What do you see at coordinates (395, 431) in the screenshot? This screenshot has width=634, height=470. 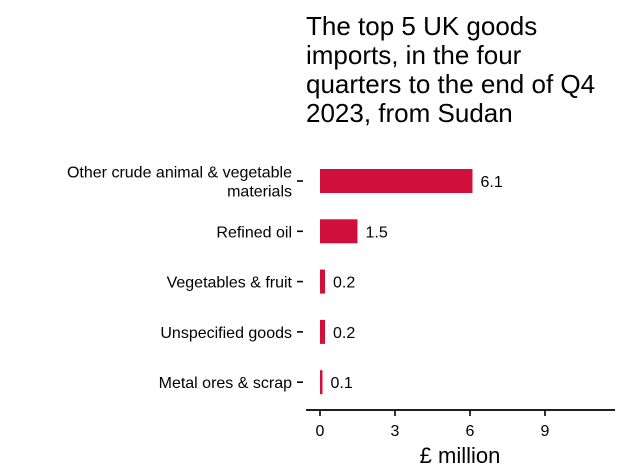 I see `x-tick-label-1: 3` at bounding box center [395, 431].